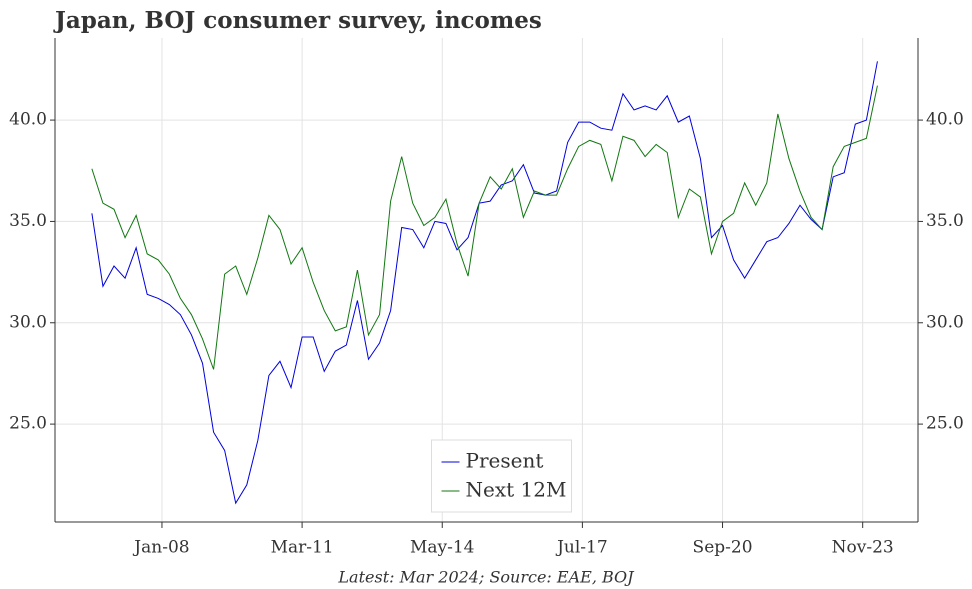 Image resolution: width=972 pixels, height=589 pixels. What do you see at coordinates (28, 424) in the screenshot?
I see `y-tick-label: 25.0` at bounding box center [28, 424].